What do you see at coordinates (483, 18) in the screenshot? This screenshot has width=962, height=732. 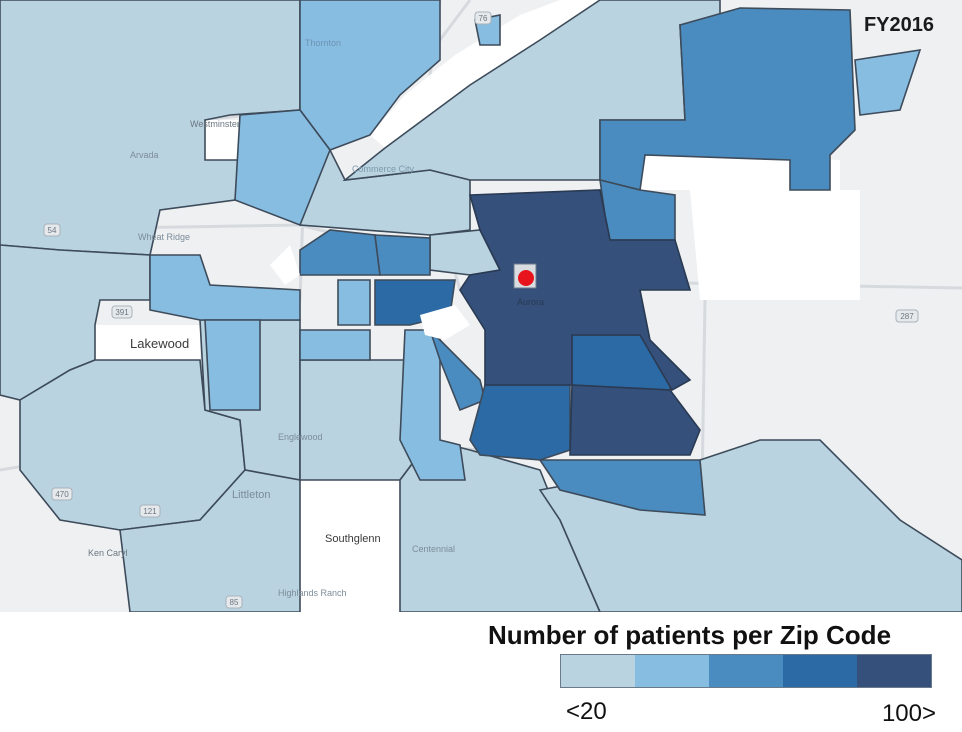 I see `shield-i76: 76` at bounding box center [483, 18].